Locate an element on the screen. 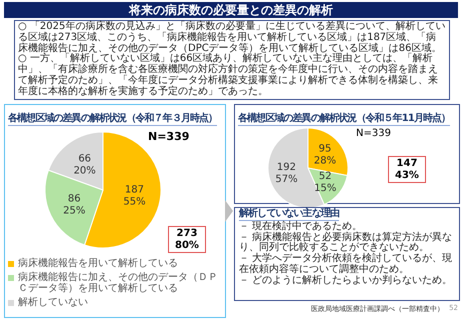  text: 273 80% is located at coordinates (187, 239).